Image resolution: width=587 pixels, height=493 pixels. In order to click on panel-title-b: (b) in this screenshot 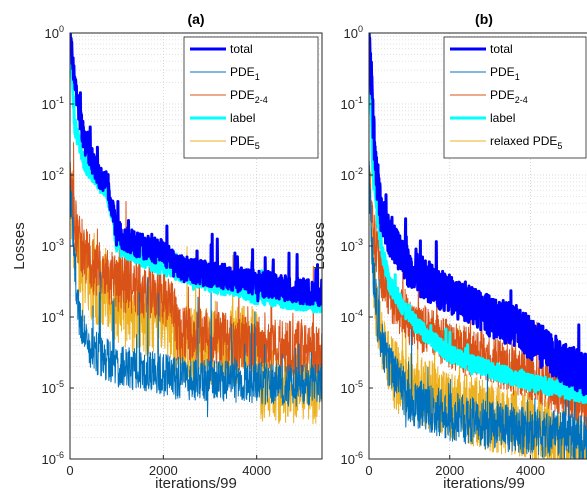, I will do `click(484, 19)`.